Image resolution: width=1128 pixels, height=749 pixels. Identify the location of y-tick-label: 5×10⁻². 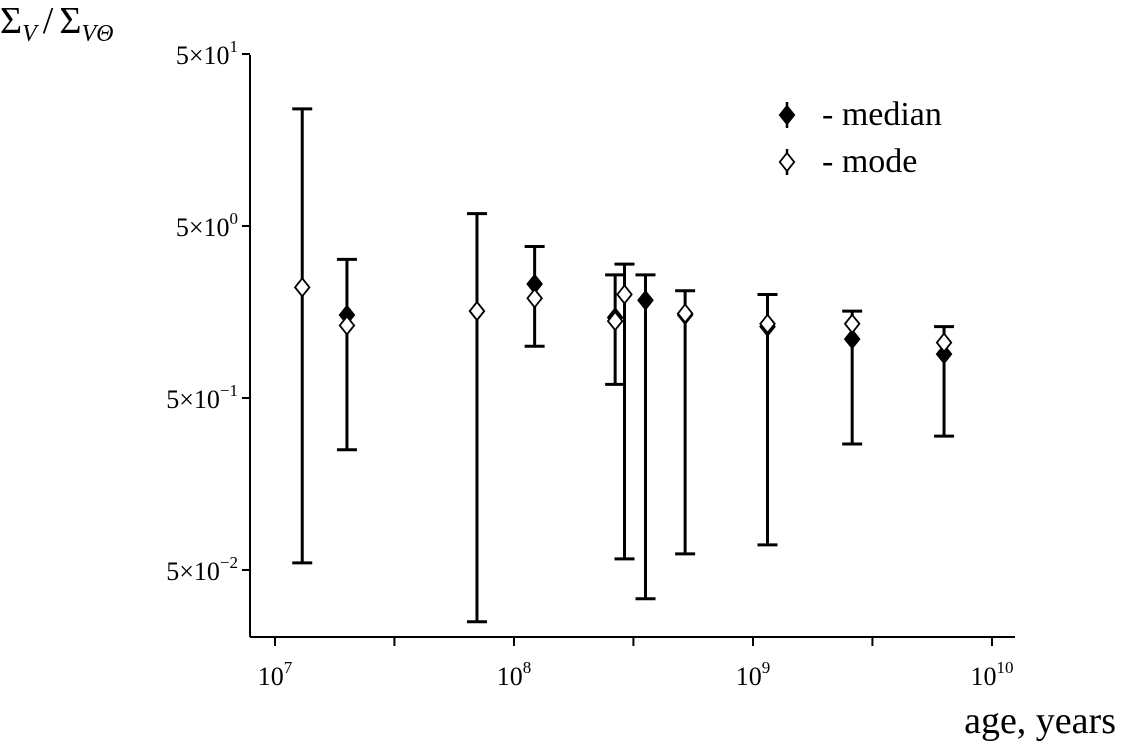
(202, 569).